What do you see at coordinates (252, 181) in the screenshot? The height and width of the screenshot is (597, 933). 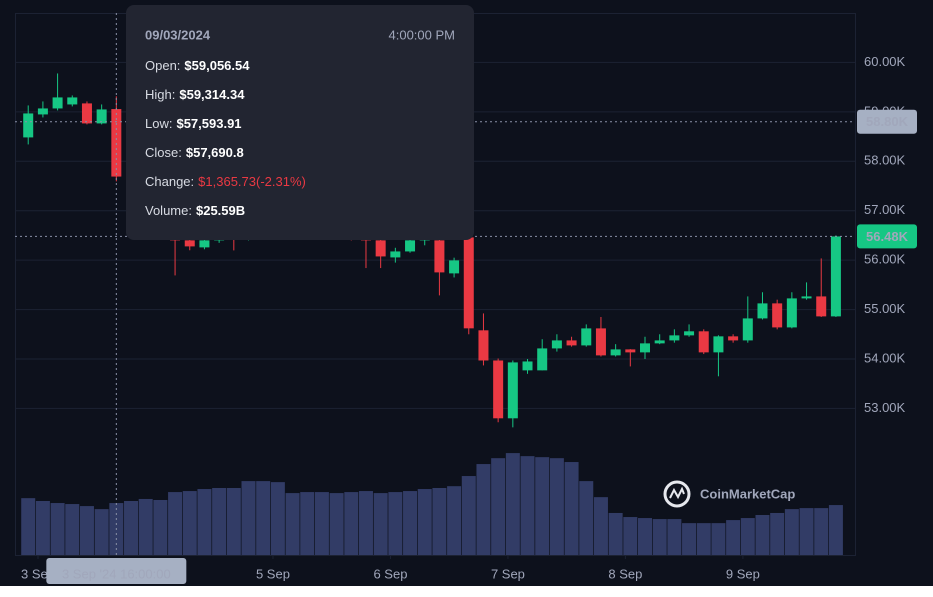 I see `tooltip-row-value: $1,365.73(-2.31%)` at bounding box center [252, 181].